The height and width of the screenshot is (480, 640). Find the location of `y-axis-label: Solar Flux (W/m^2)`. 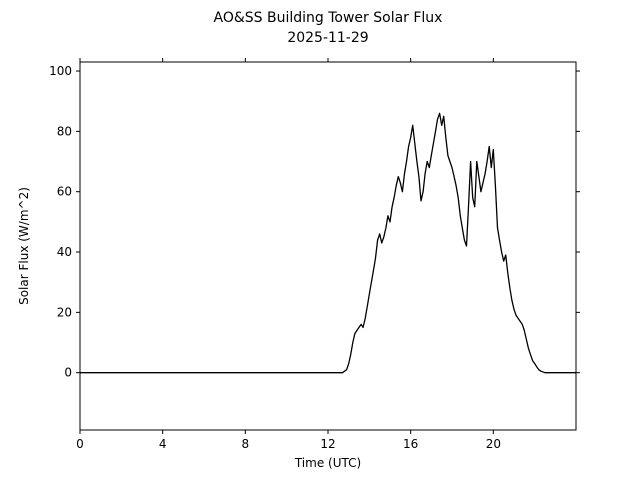

y-axis-label: Solar Flux (W/m^2) is located at coordinates (24, 246).